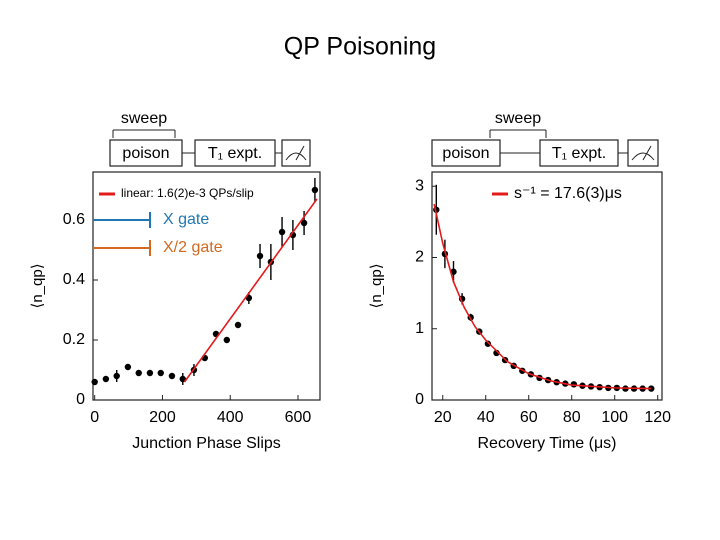  I want to click on x-tick-label: 20, so click(443, 417).